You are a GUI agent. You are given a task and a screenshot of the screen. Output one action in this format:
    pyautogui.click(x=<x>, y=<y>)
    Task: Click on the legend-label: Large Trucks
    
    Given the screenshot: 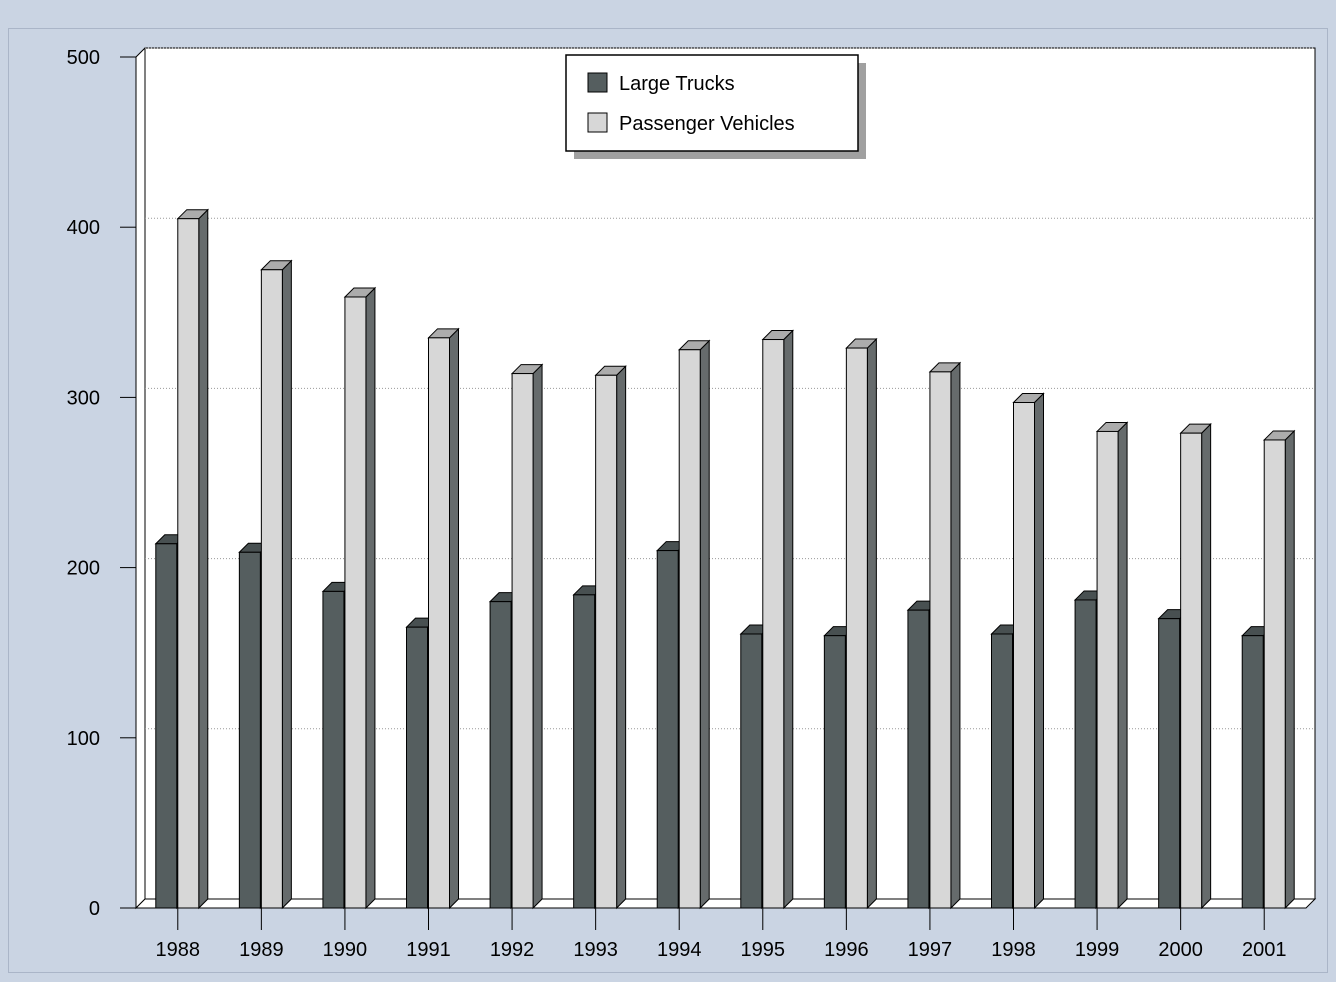 What is the action you would take?
    pyautogui.click(x=677, y=84)
    